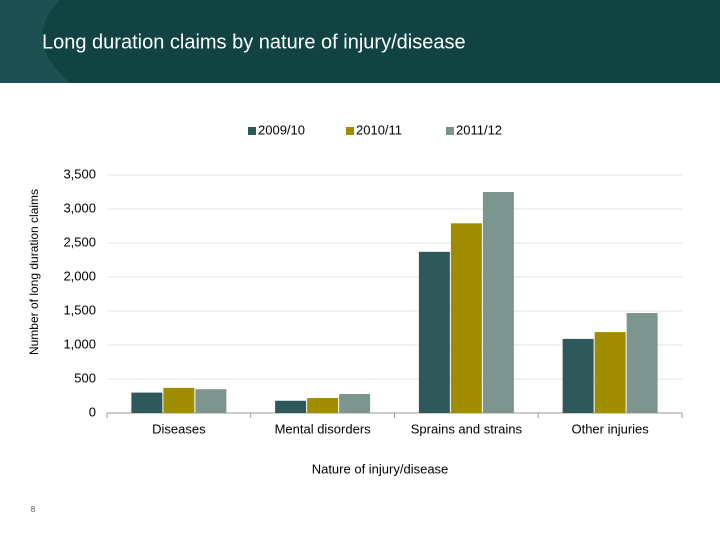 The width and height of the screenshot is (720, 540). Describe the element at coordinates (323, 428) in the screenshot. I see `x-tick-label: Mental disorders` at that location.